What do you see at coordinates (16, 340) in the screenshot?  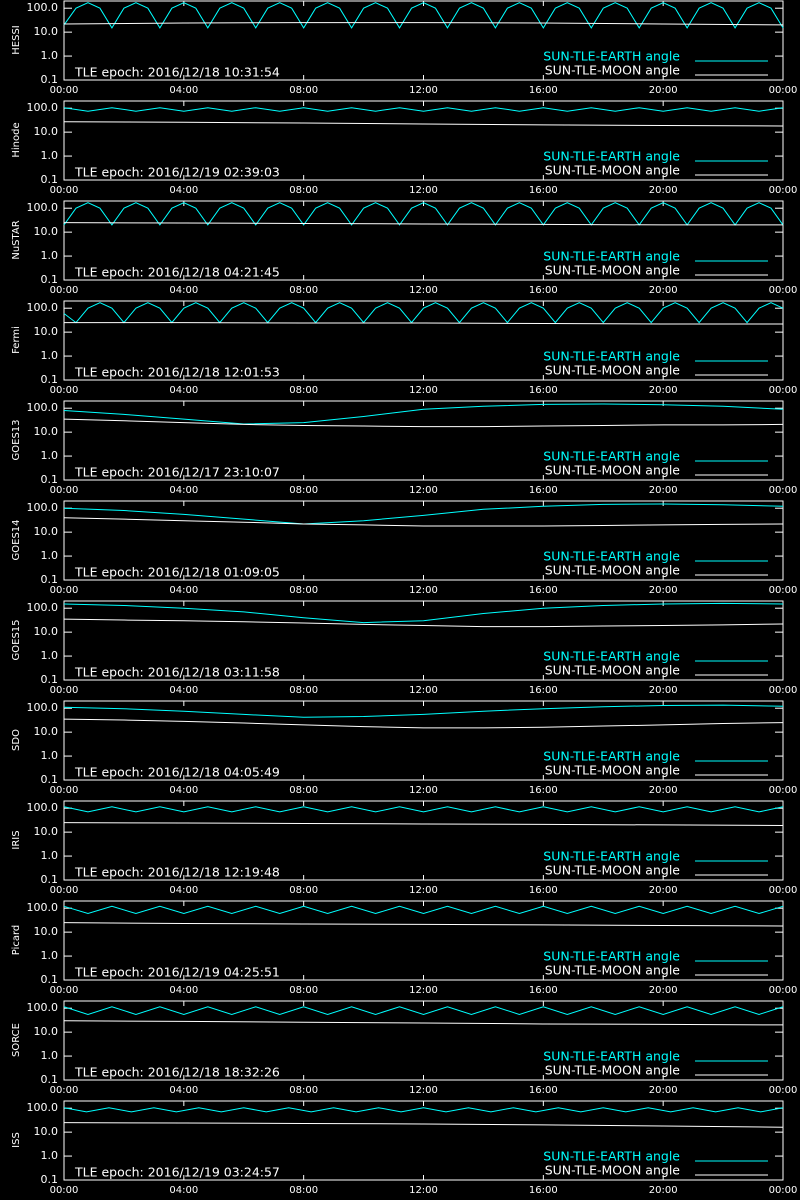 I see `y-axis-label: Fermi` at bounding box center [16, 340].